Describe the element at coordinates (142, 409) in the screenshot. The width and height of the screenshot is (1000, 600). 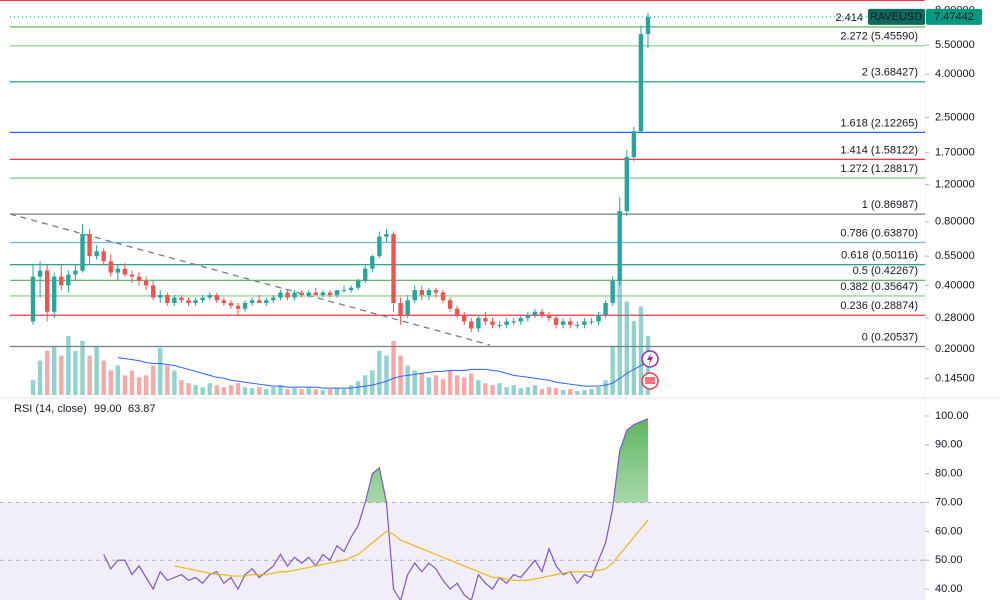
I see `rsi-legend-value: 63.87` at that location.